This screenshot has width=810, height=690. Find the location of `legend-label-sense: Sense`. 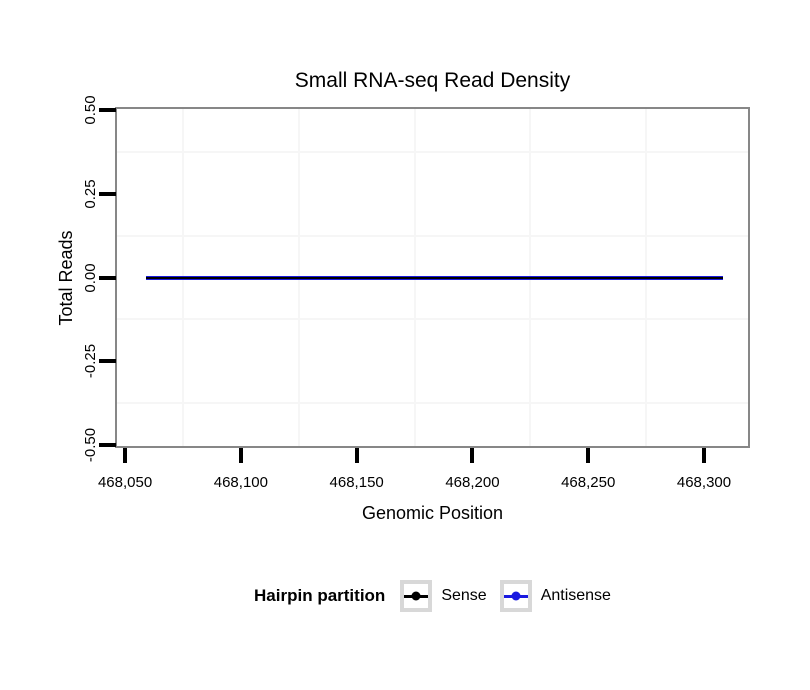

legend-label-sense: Sense is located at coordinates (464, 595).